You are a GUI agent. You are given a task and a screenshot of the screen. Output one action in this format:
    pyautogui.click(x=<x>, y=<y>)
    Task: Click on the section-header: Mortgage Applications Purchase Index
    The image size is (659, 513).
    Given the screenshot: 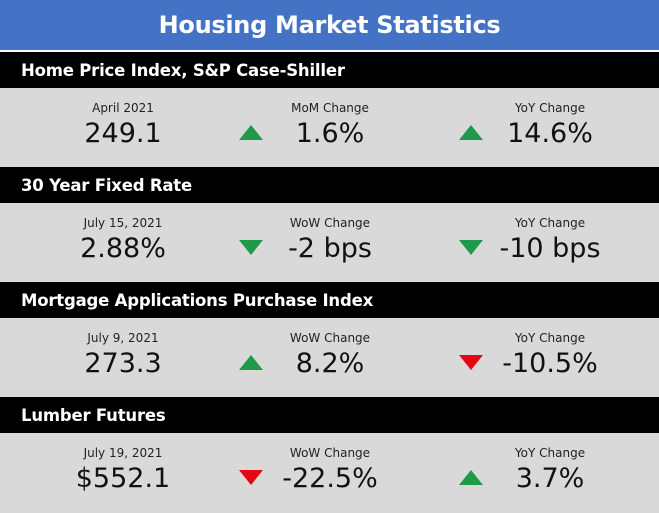 What is the action you would take?
    pyautogui.click(x=329, y=300)
    